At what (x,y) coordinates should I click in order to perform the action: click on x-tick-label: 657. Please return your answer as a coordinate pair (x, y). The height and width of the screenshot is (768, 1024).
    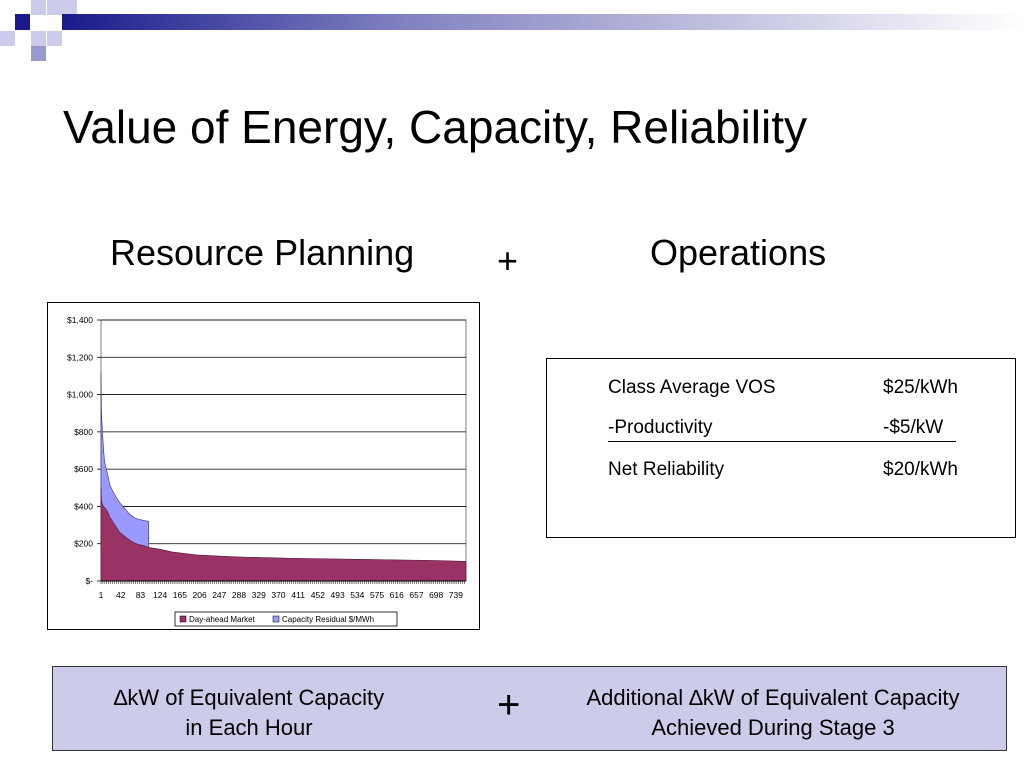
    Looking at the image, I should click on (416, 595).